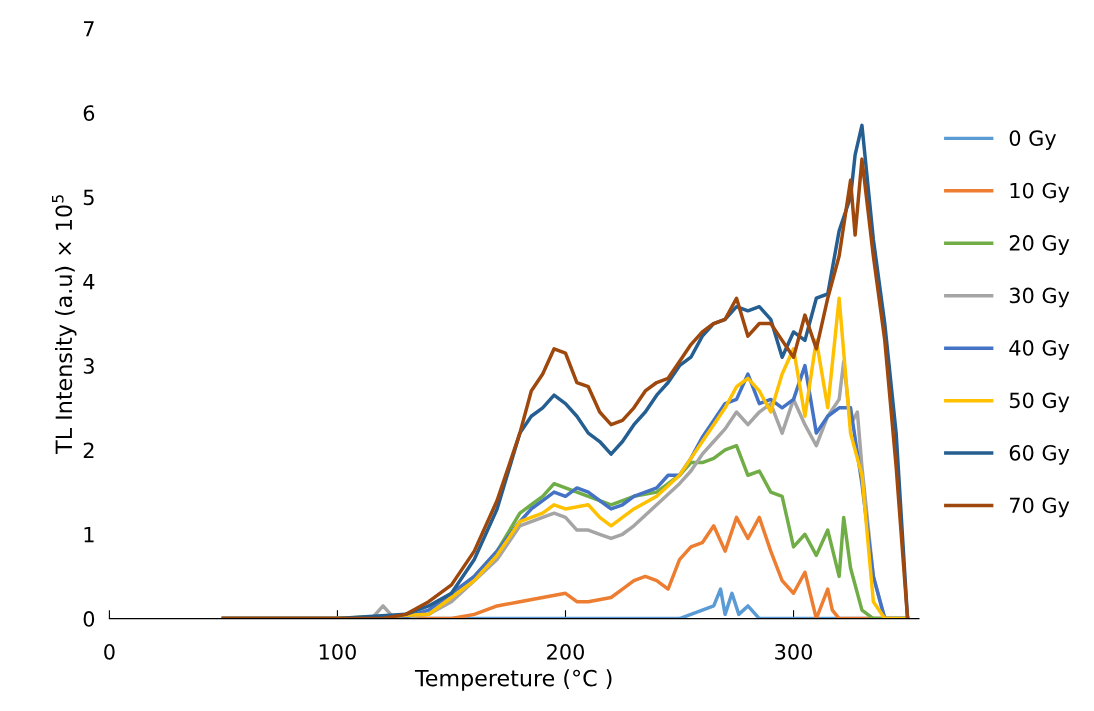  What do you see at coordinates (513, 680) in the screenshot?
I see `x-axis-title: Tempereture (°C )` at bounding box center [513, 680].